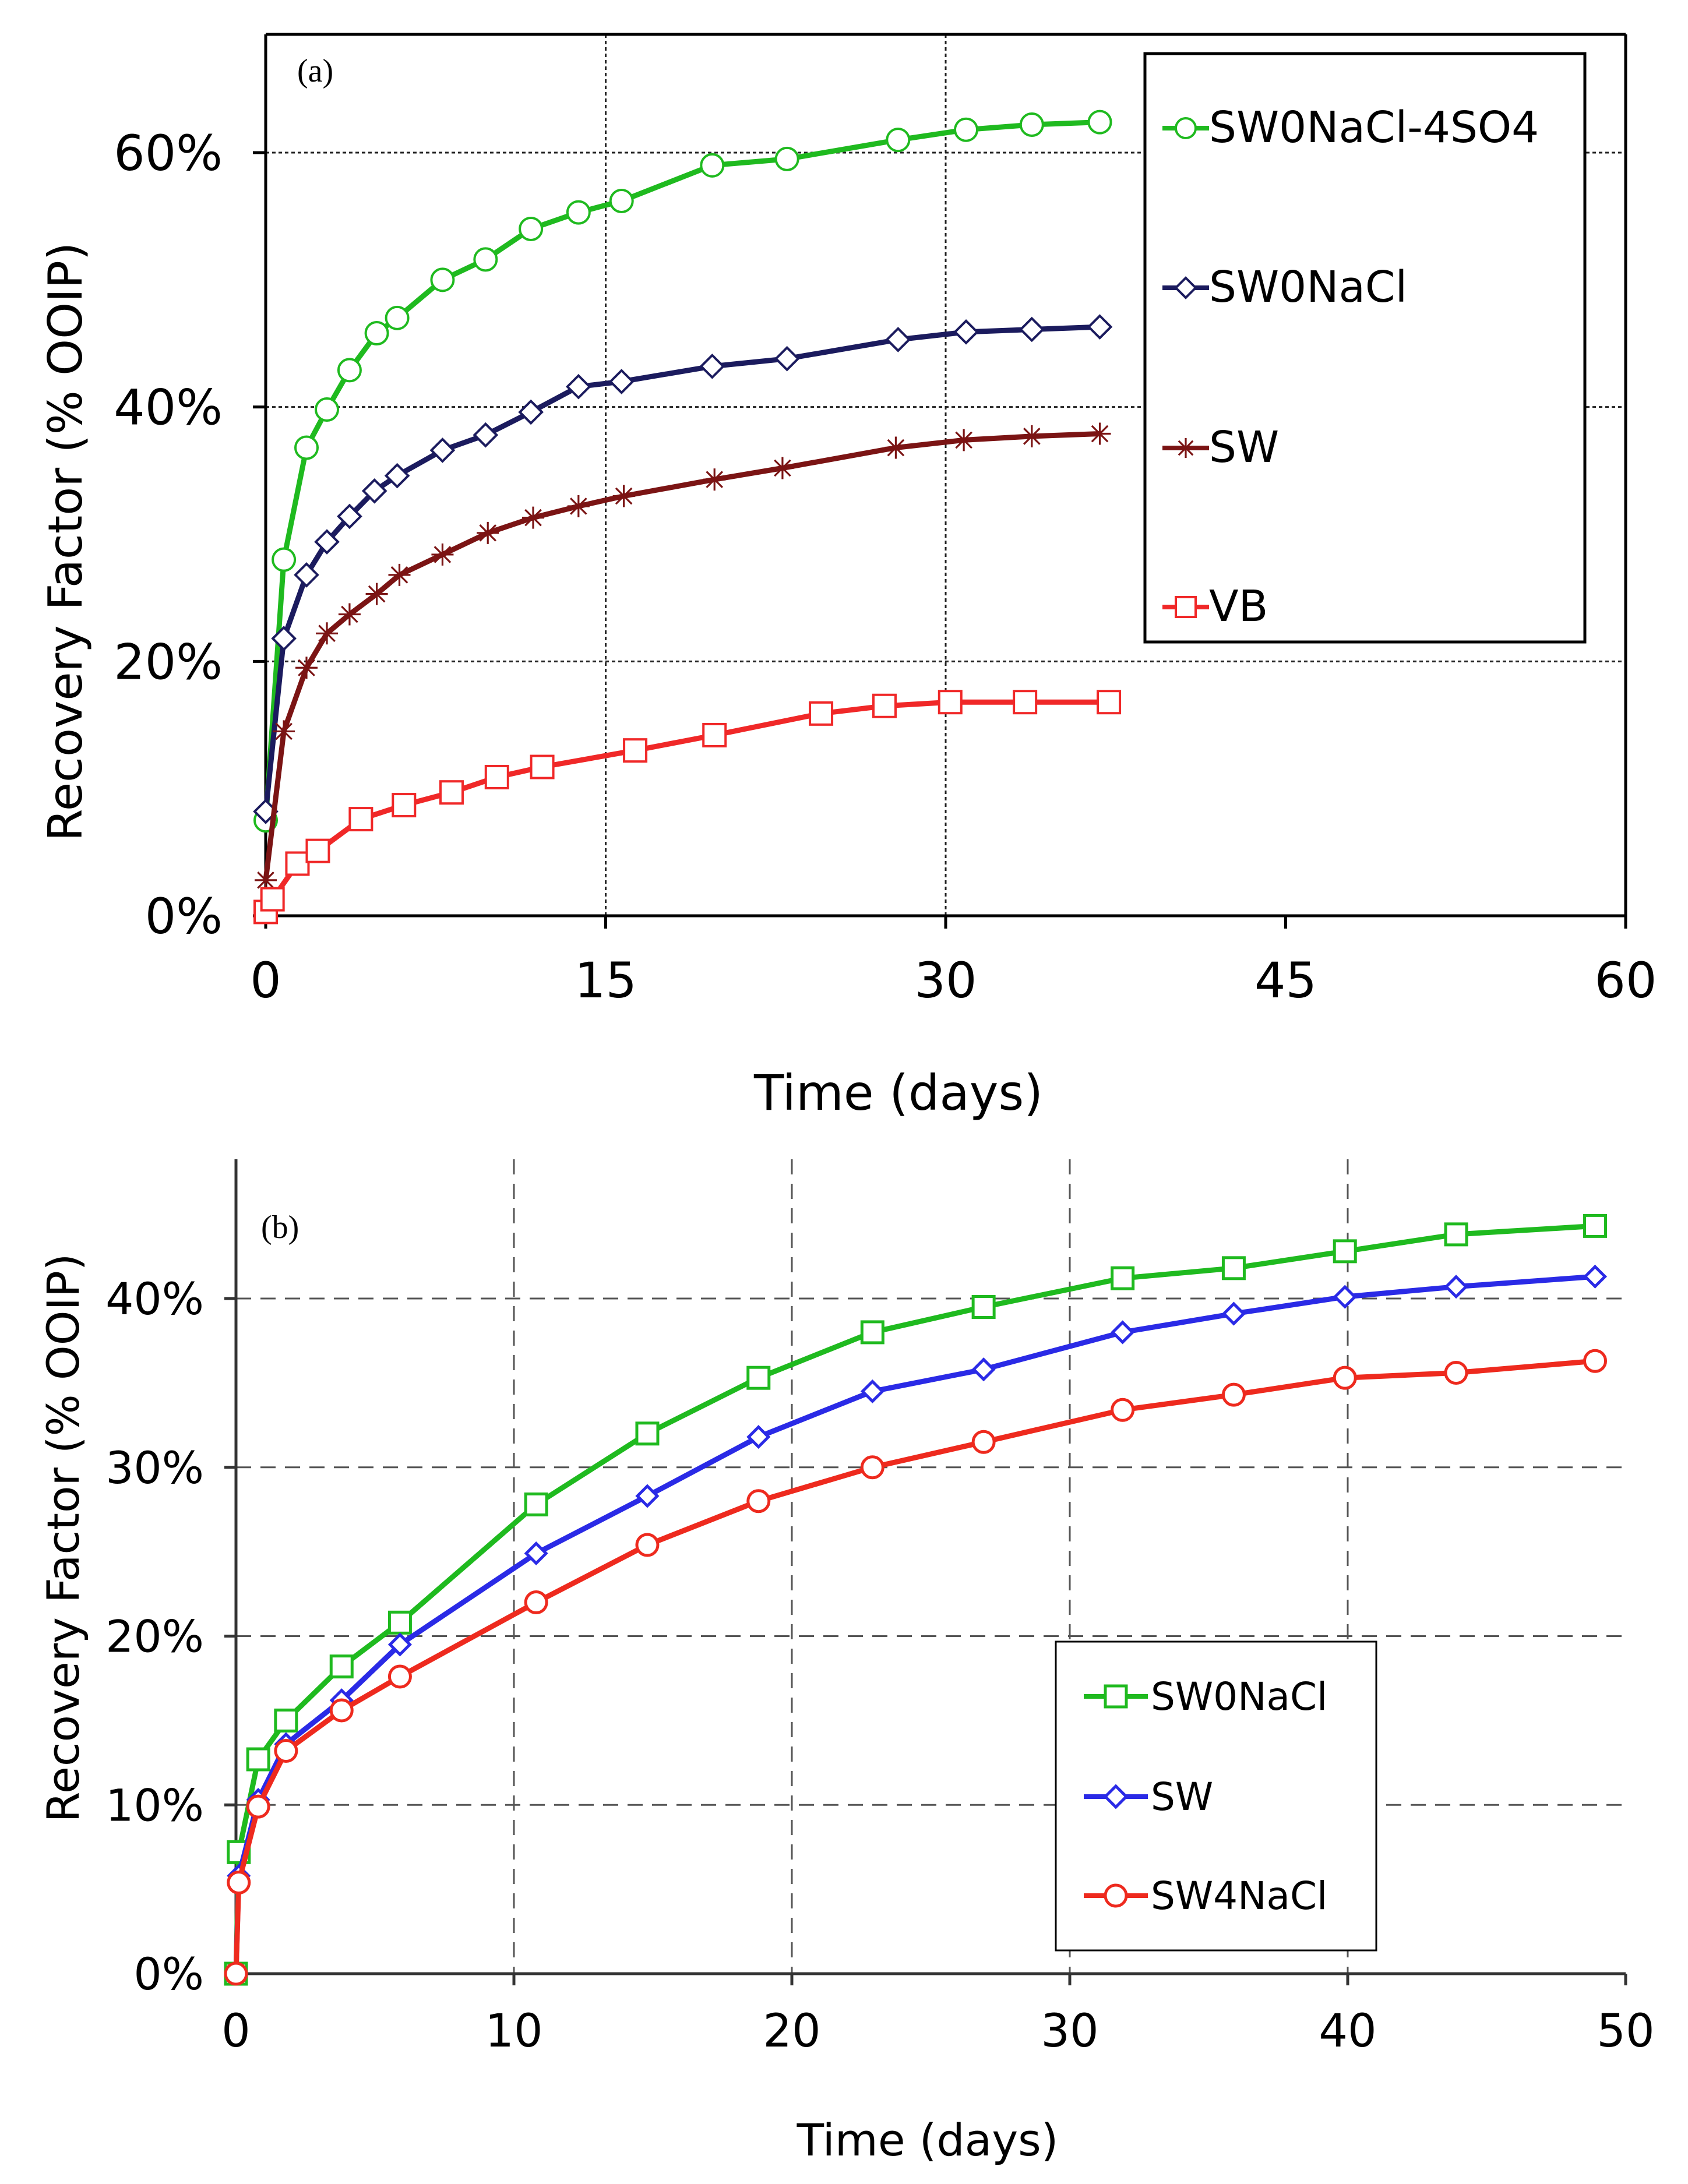 Image resolution: width=1688 pixels, height=2184 pixels. I want to click on y-tick-label: 40%, so click(154, 1299).